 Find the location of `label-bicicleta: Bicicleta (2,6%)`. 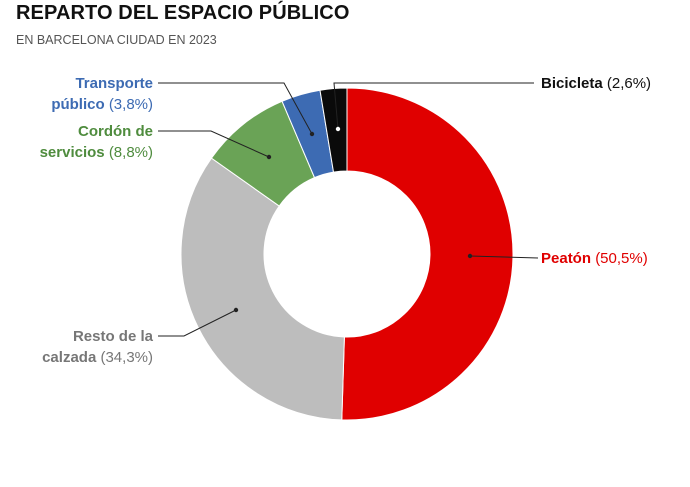

label-bicicleta: Bicicleta (2,6%) is located at coordinates (596, 83).